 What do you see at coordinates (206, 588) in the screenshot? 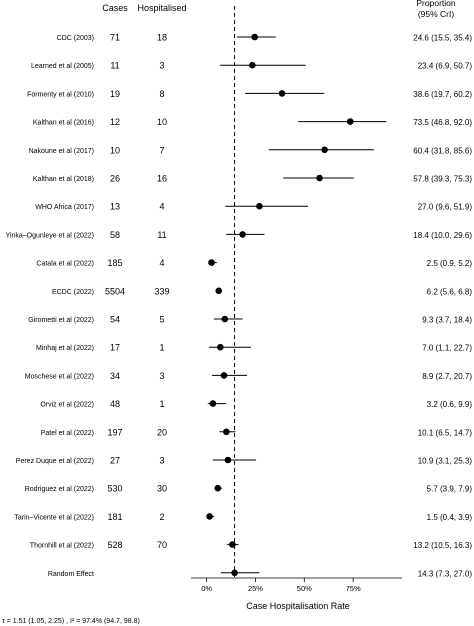
I see `x-tick-label: 0%` at bounding box center [206, 588].